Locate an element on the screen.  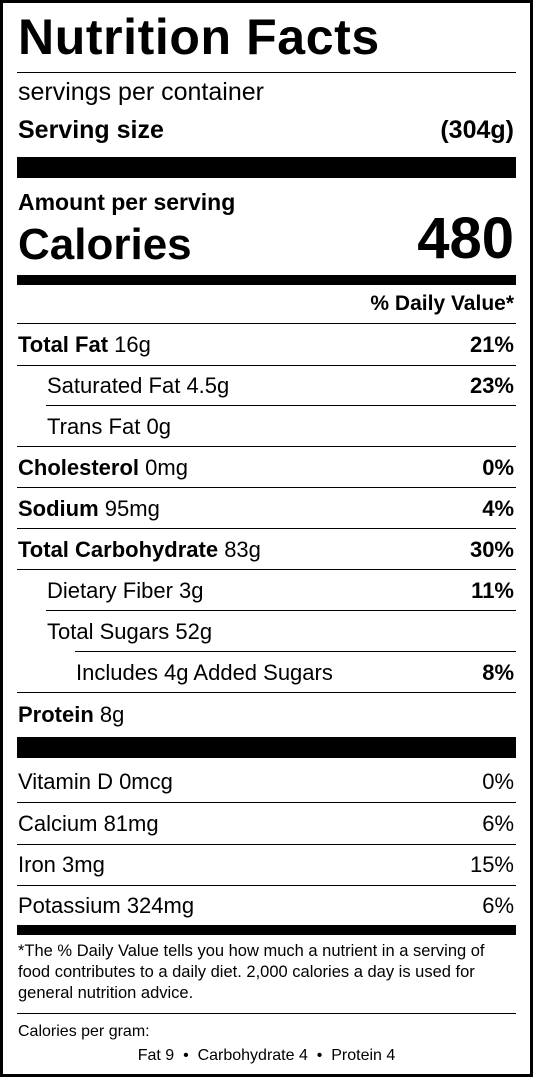
nutrient-name: Protein is located at coordinates (56, 714).